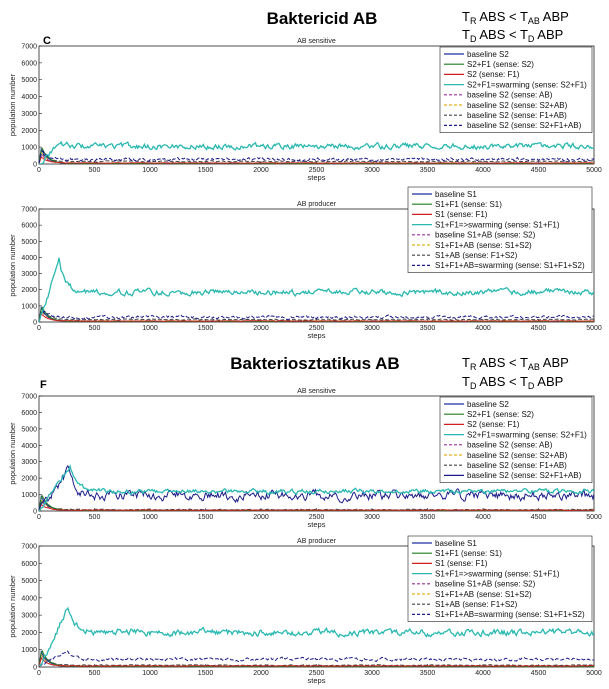  What do you see at coordinates (594, 170) in the screenshot?
I see `x-tick-label: 5000` at bounding box center [594, 170].